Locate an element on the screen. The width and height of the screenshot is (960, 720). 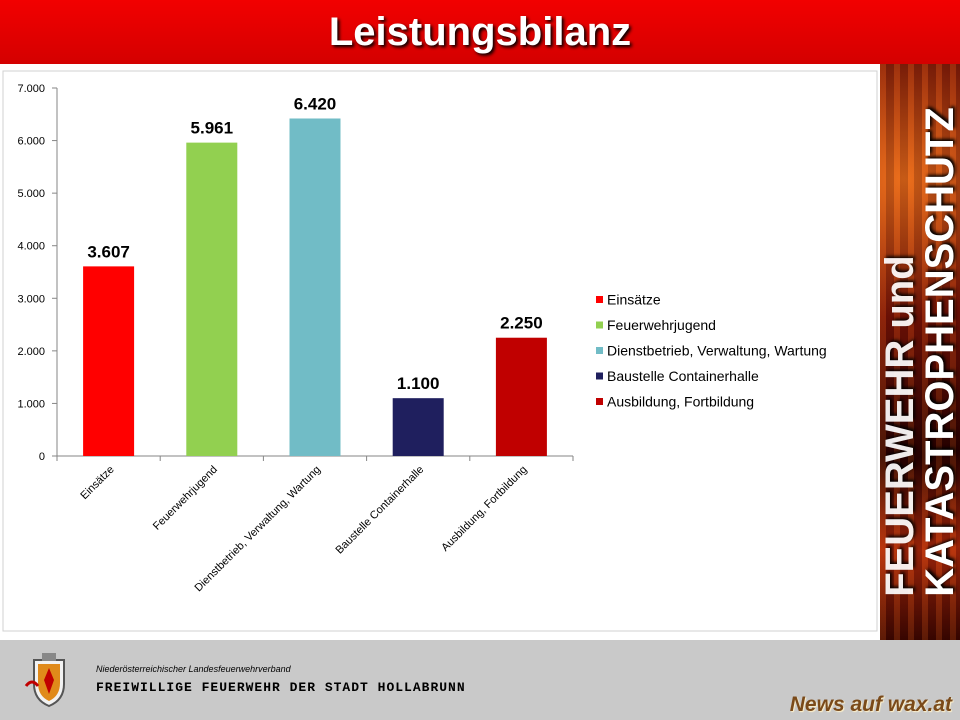
side-banner-text: FEUERWEHR und KATASTROPHENSCHUTZ is located at coordinates (920, 352).